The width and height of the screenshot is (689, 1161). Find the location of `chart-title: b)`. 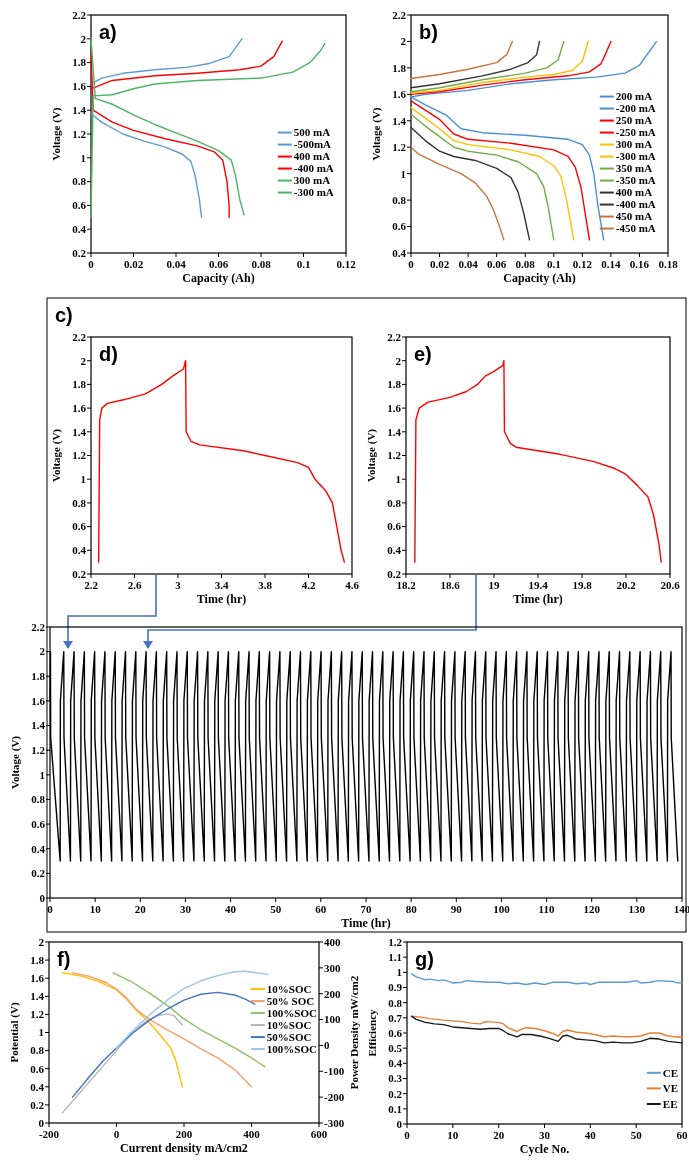

chart-title: b) is located at coordinates (428, 32).